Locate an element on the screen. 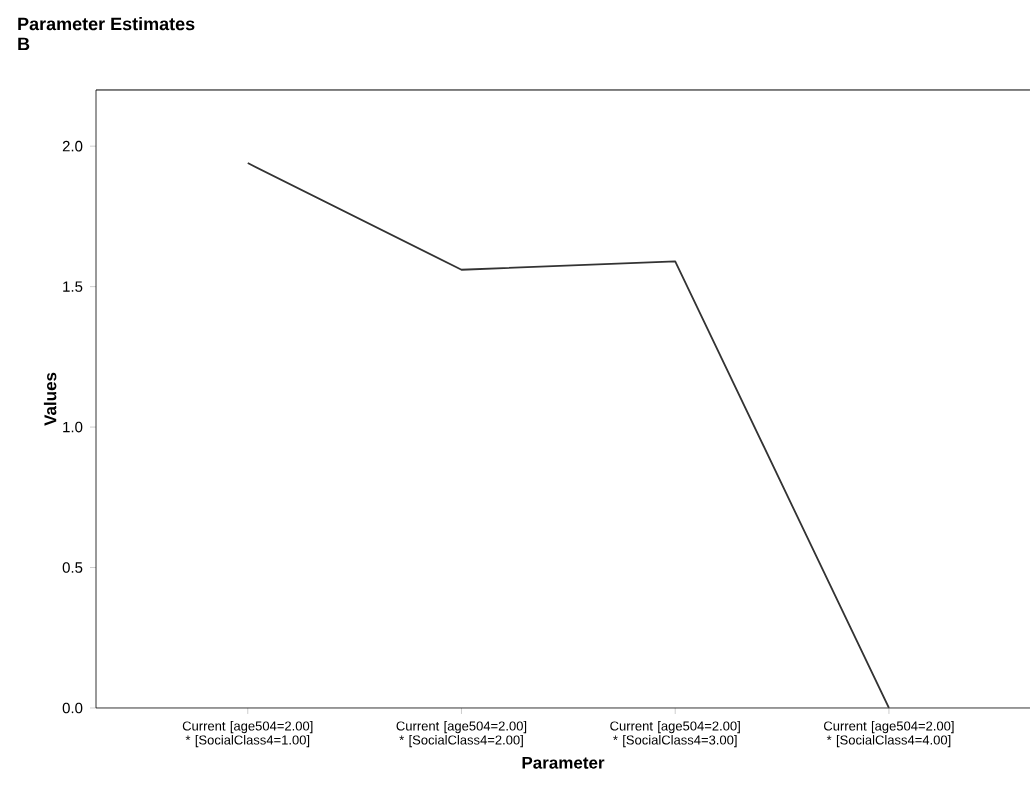 The image size is (1034, 802). y-axis-title: Values is located at coordinates (50, 399).